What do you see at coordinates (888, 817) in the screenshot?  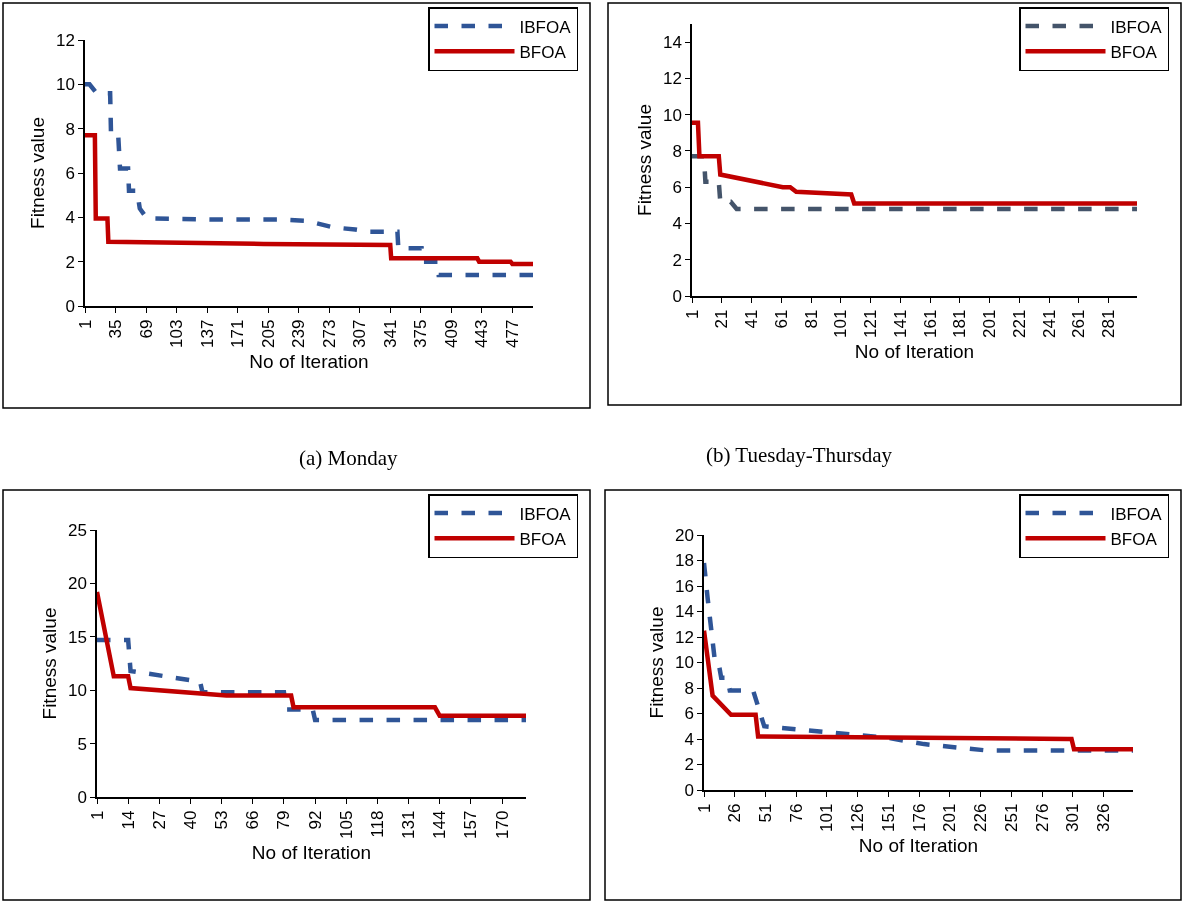 I see `x-tick-label: 151` at bounding box center [888, 817].